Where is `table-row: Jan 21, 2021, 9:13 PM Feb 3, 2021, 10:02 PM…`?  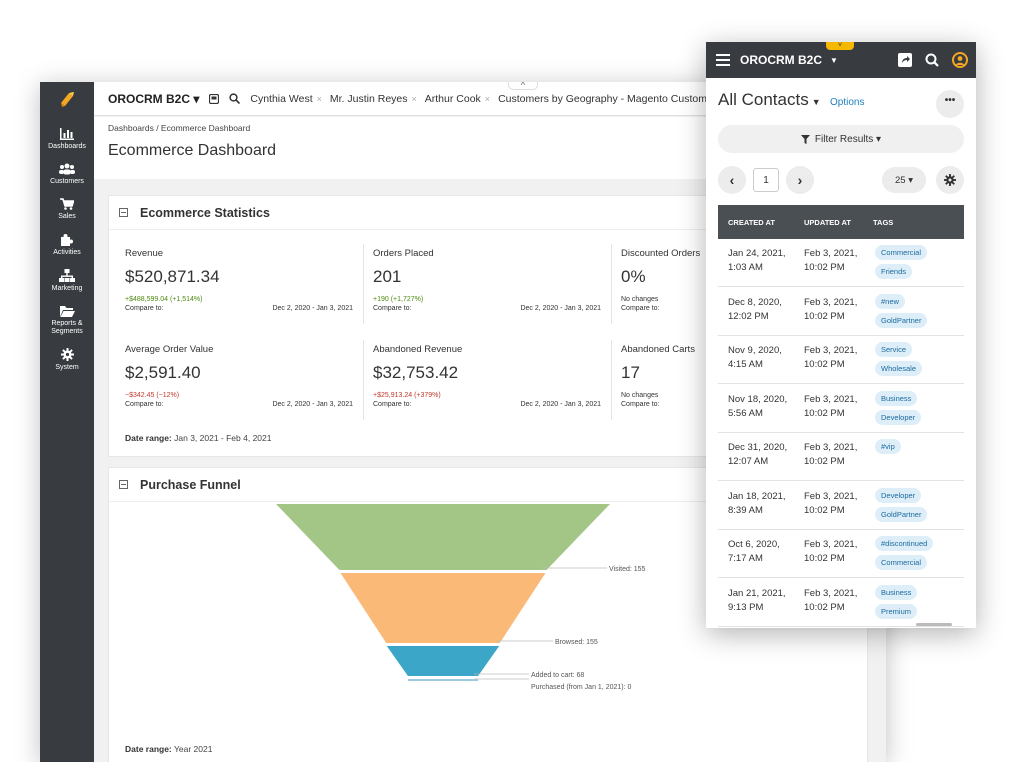
table-row: Jan 21, 2021, 9:13 PM Feb 3, 2021, 10:02 PM… is located at coordinates (841, 603).